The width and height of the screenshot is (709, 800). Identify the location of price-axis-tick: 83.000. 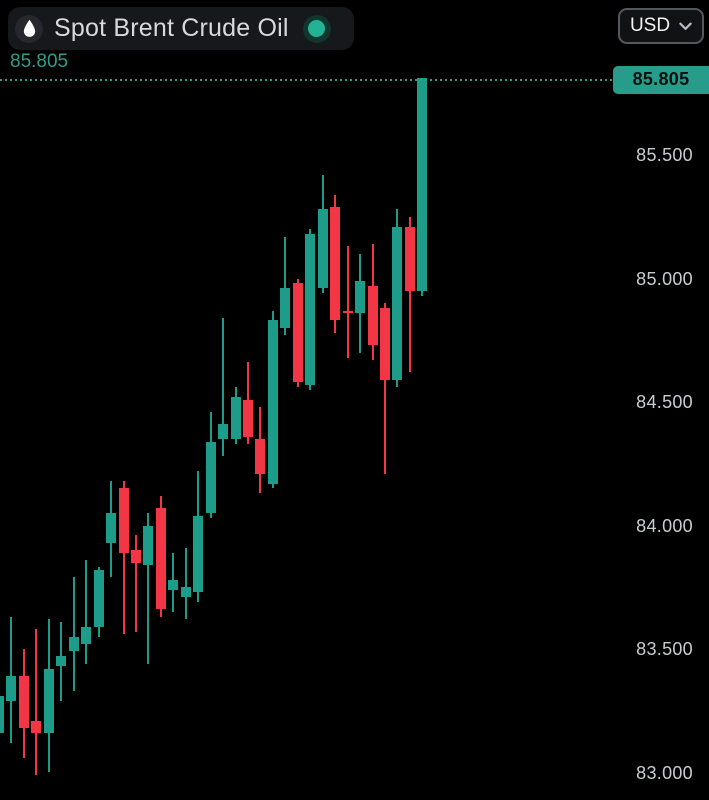
(664, 772).